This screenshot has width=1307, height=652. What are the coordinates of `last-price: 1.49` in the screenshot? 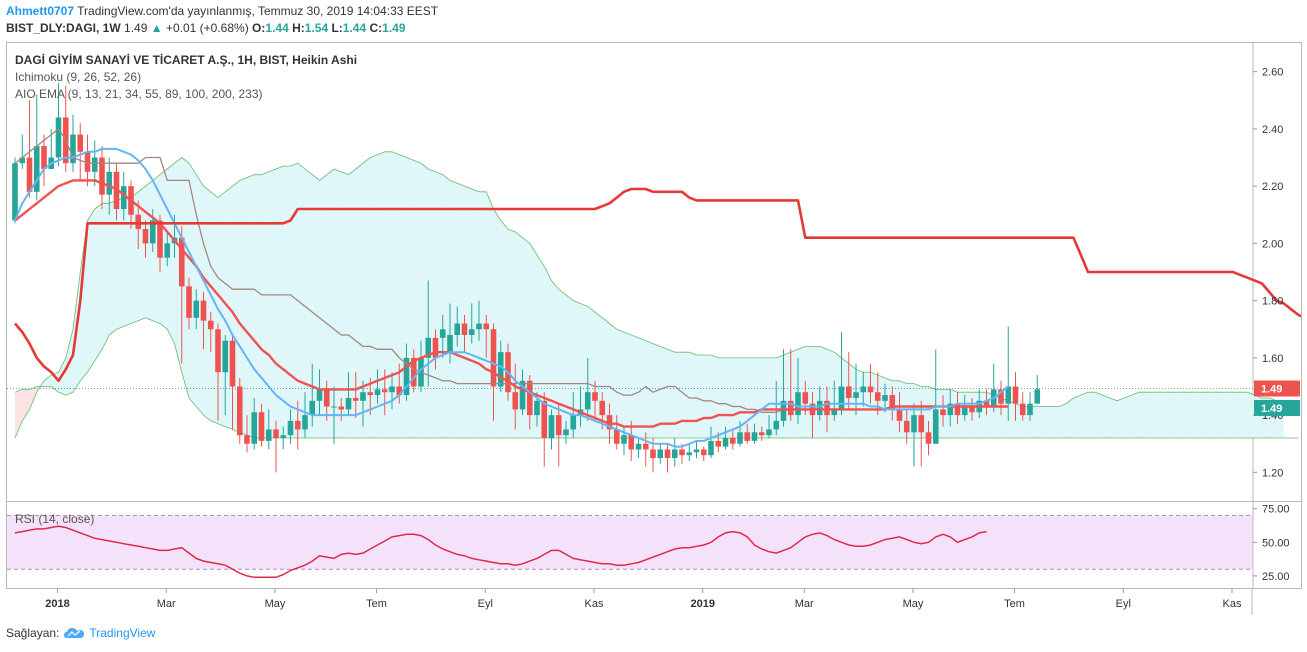 It's located at (136, 28).